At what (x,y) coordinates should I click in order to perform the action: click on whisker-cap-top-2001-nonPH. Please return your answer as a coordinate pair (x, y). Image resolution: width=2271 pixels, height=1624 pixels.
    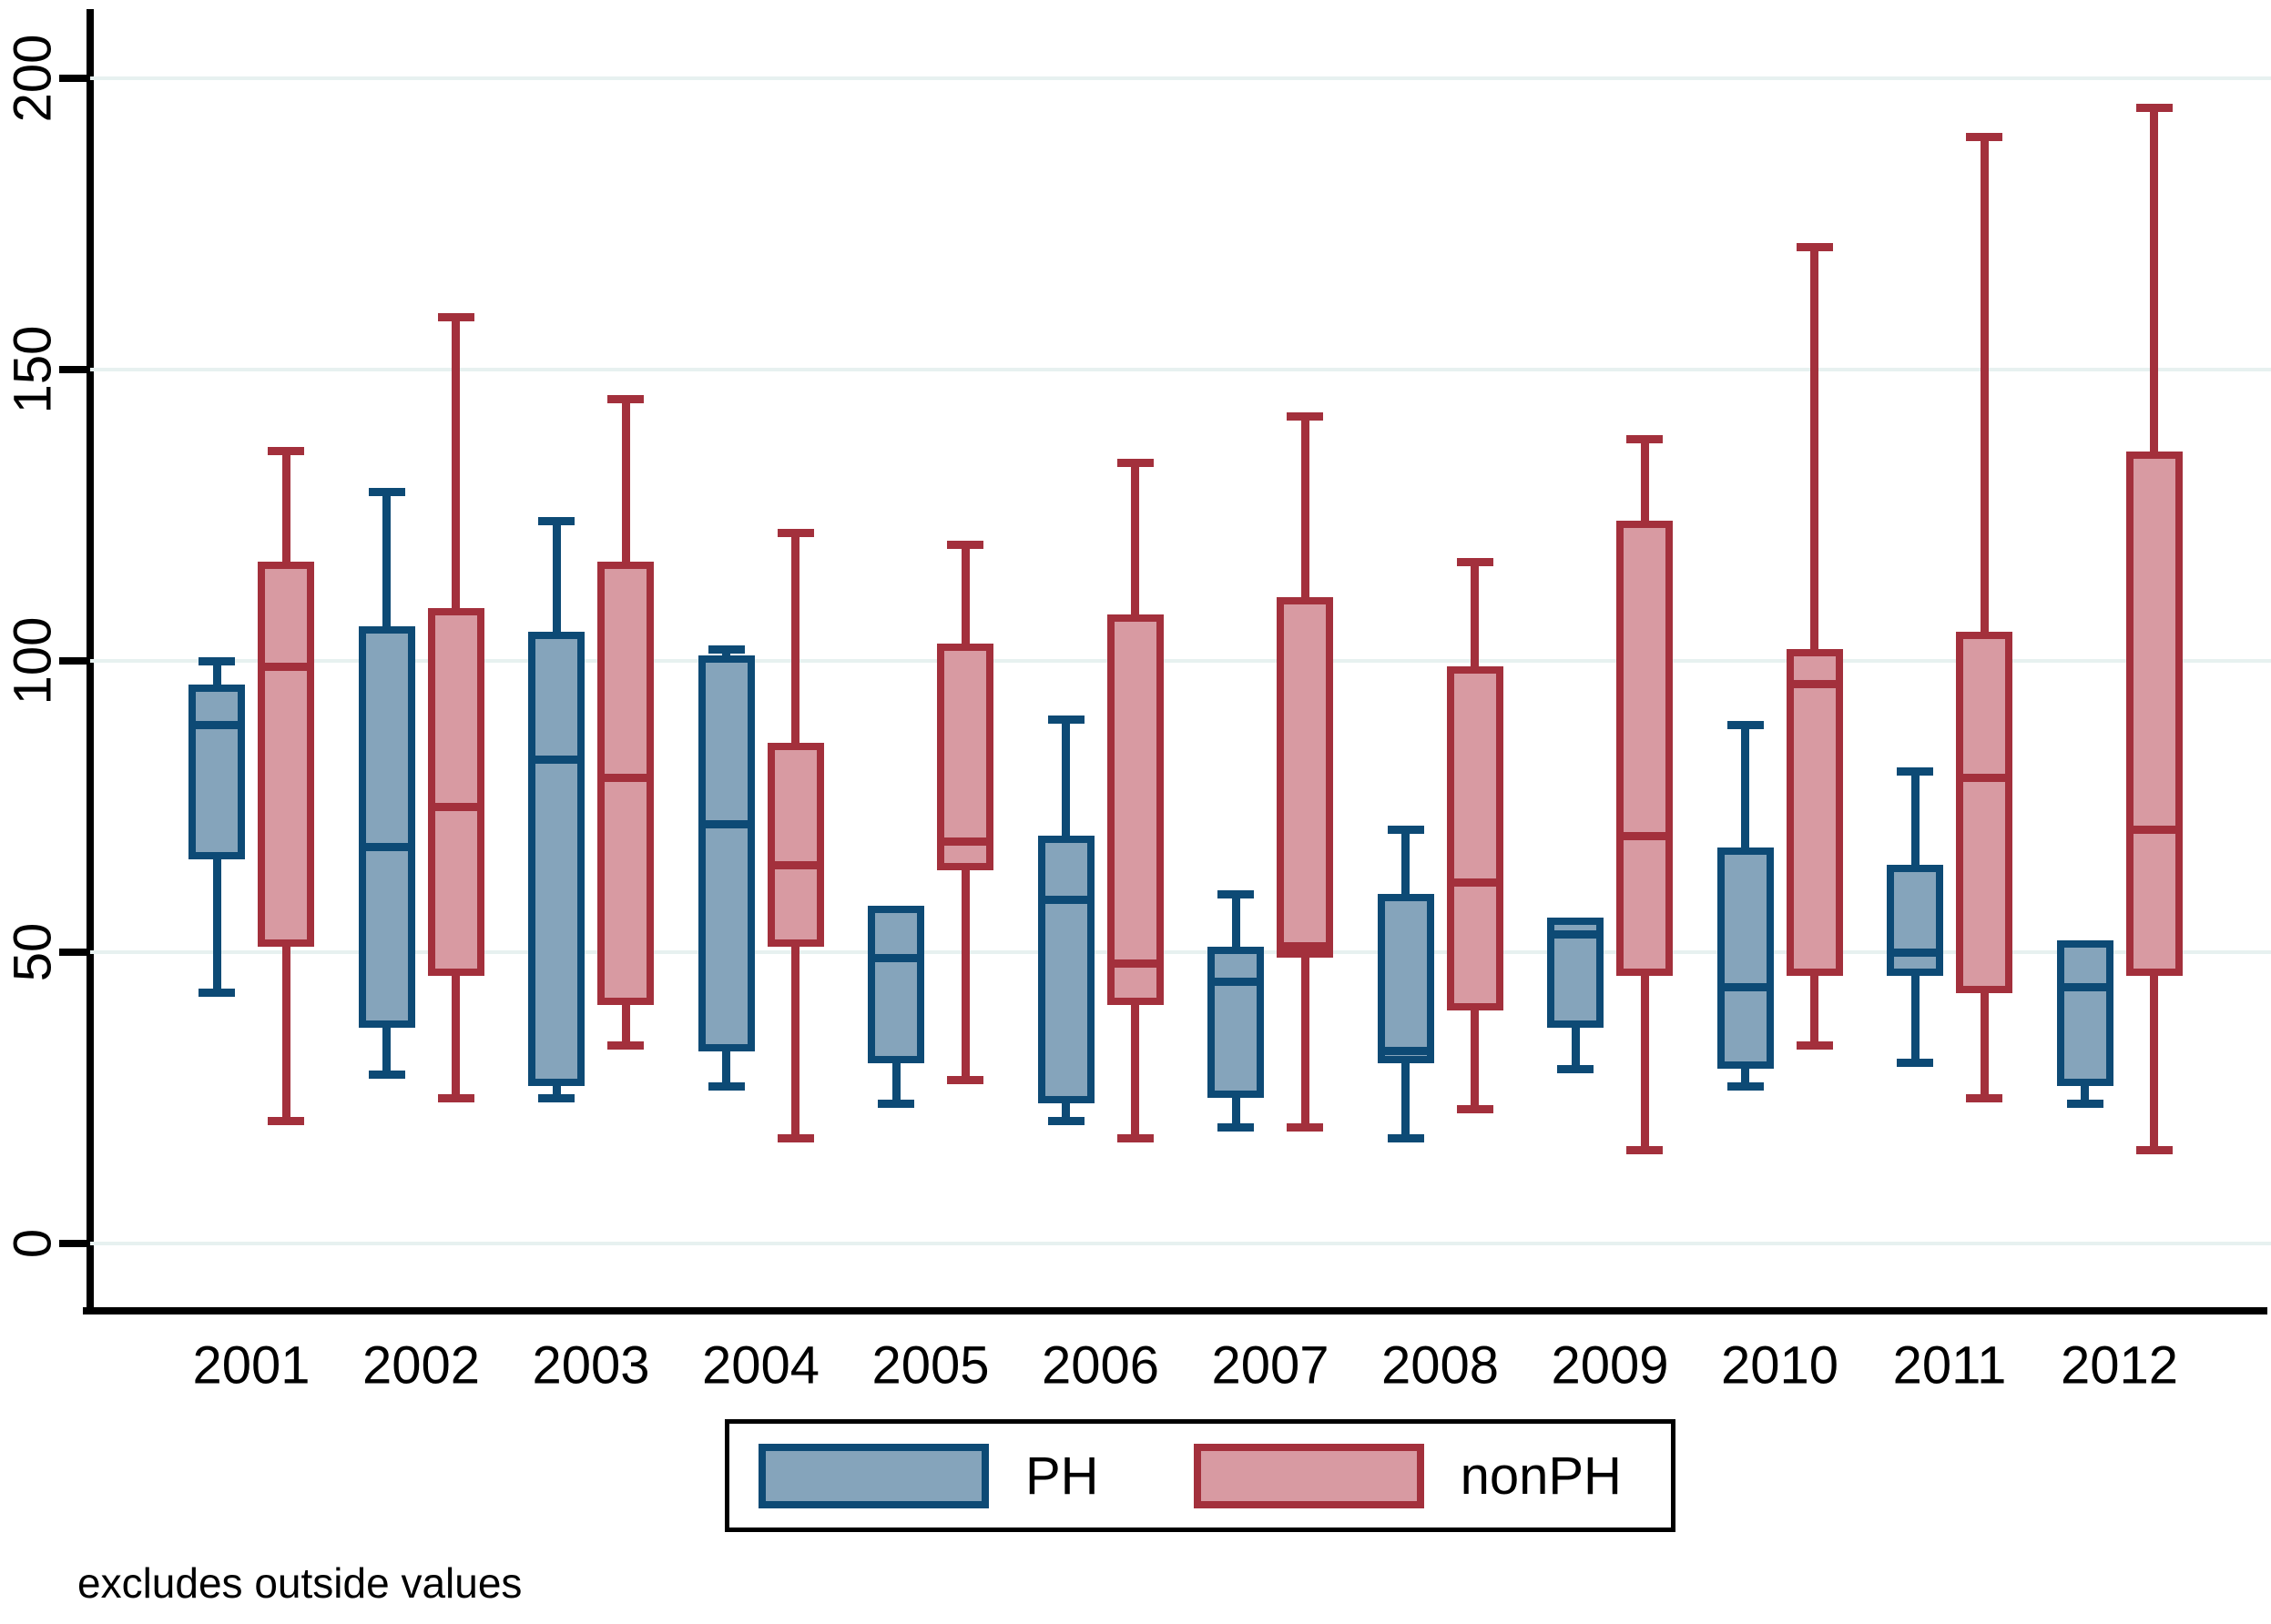
    Looking at the image, I should click on (286, 452).